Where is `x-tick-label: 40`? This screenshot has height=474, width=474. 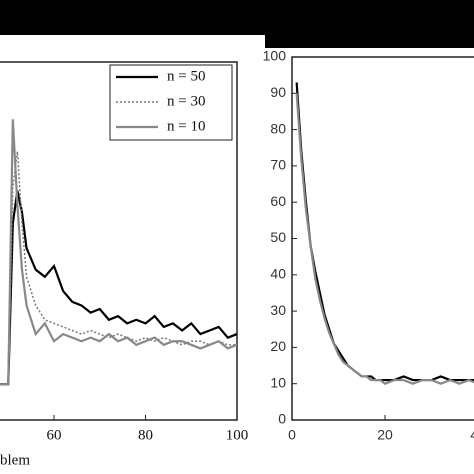 x-tick-label: 40 is located at coordinates (472, 435).